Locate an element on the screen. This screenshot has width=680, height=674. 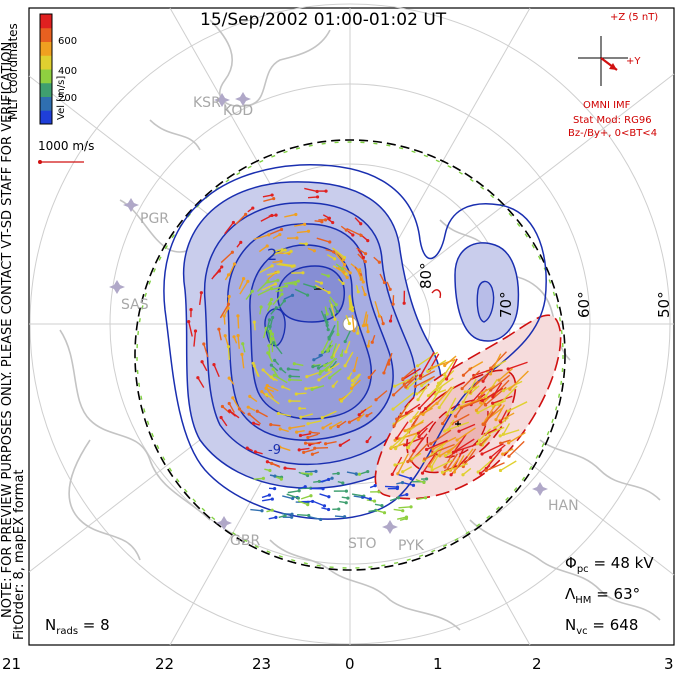
imf-y-label: +Y is located at coordinates (633, 61).